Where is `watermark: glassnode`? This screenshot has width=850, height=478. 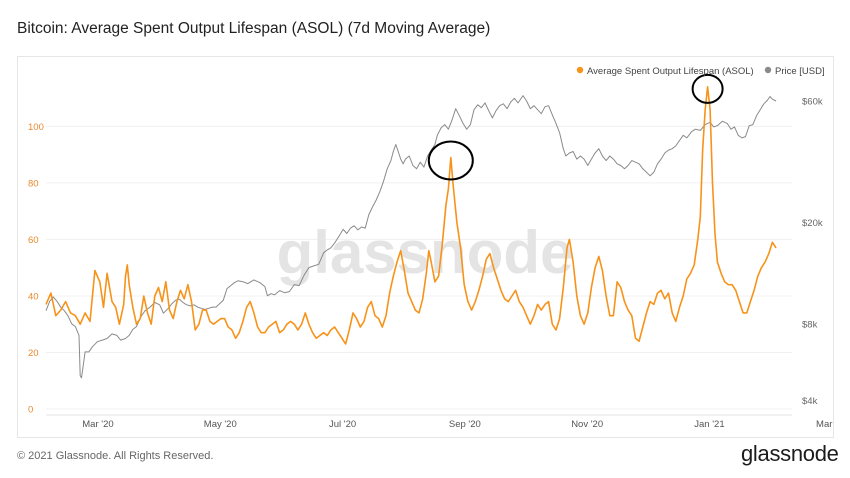
watermark: glassnode is located at coordinates (425, 252).